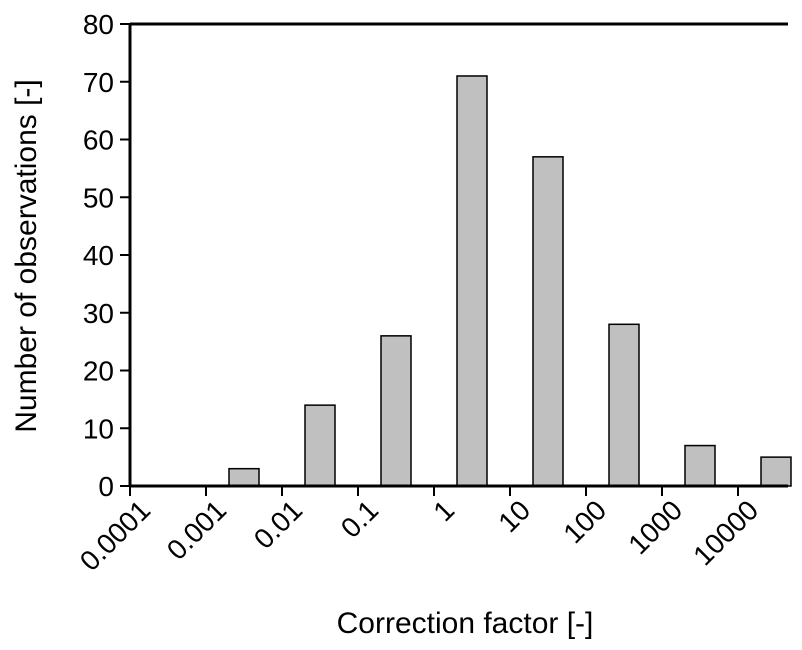 The width and height of the screenshot is (802, 650). What do you see at coordinates (514, 516) in the screenshot?
I see `x-tick-label-5: 10` at bounding box center [514, 516].